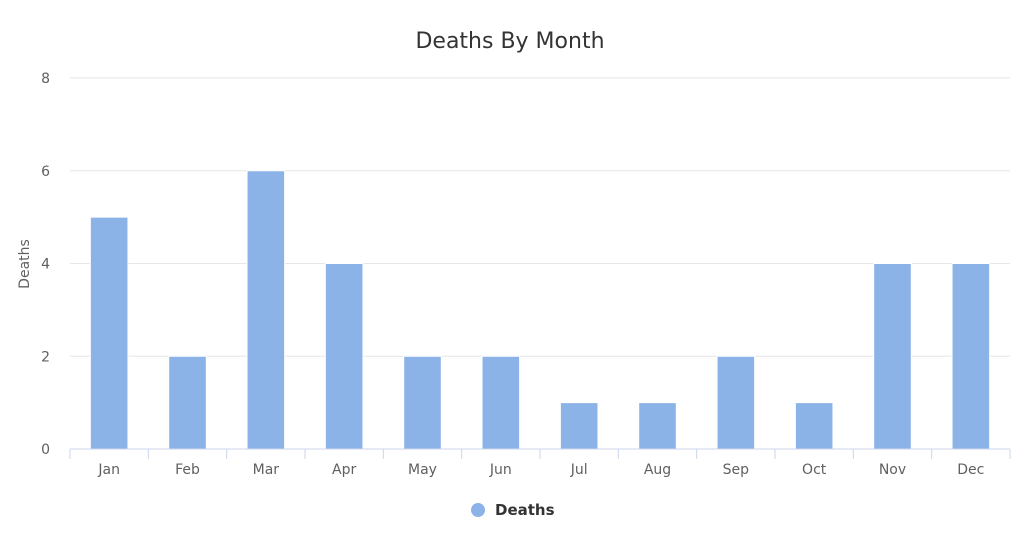 The height and width of the screenshot is (544, 1024). Describe the element at coordinates (478, 510) in the screenshot. I see `legend-marker-deaths` at that location.